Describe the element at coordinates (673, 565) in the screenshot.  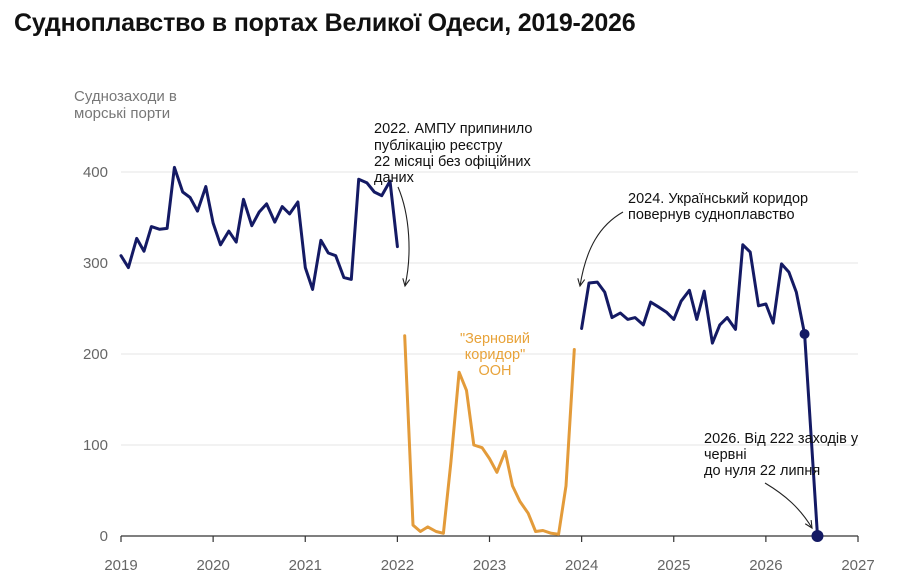
I see `x-tick-label-2025: 2025` at that location.